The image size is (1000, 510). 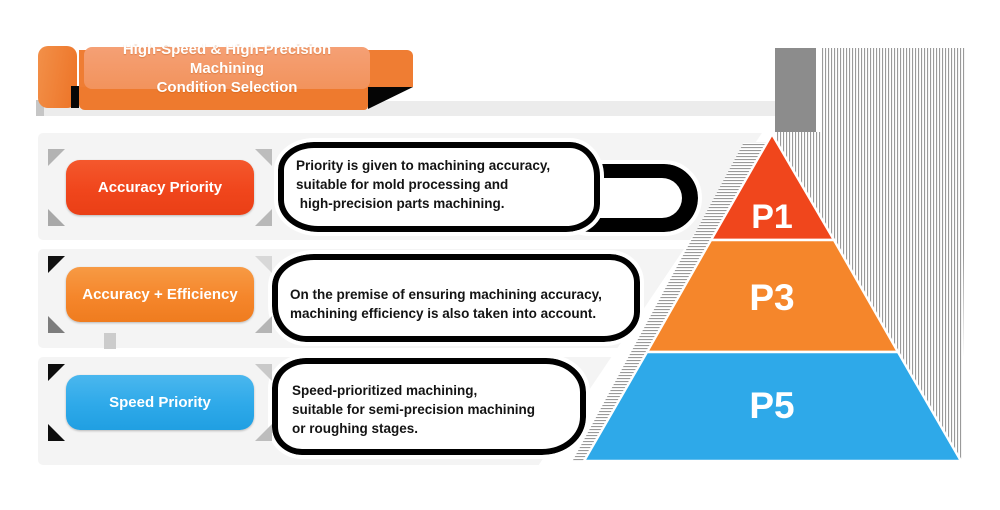 What do you see at coordinates (75, 97) in the screenshot?
I see `banner-shadow-sliver` at bounding box center [75, 97].